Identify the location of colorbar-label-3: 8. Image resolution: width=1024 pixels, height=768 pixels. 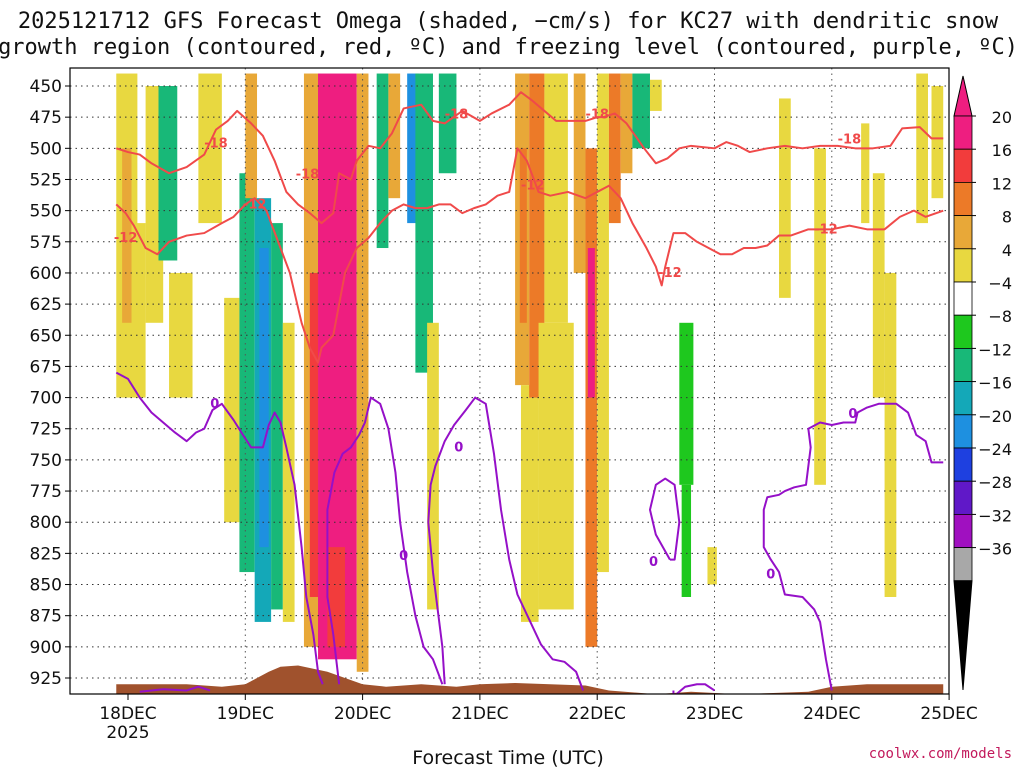
(1007, 217).